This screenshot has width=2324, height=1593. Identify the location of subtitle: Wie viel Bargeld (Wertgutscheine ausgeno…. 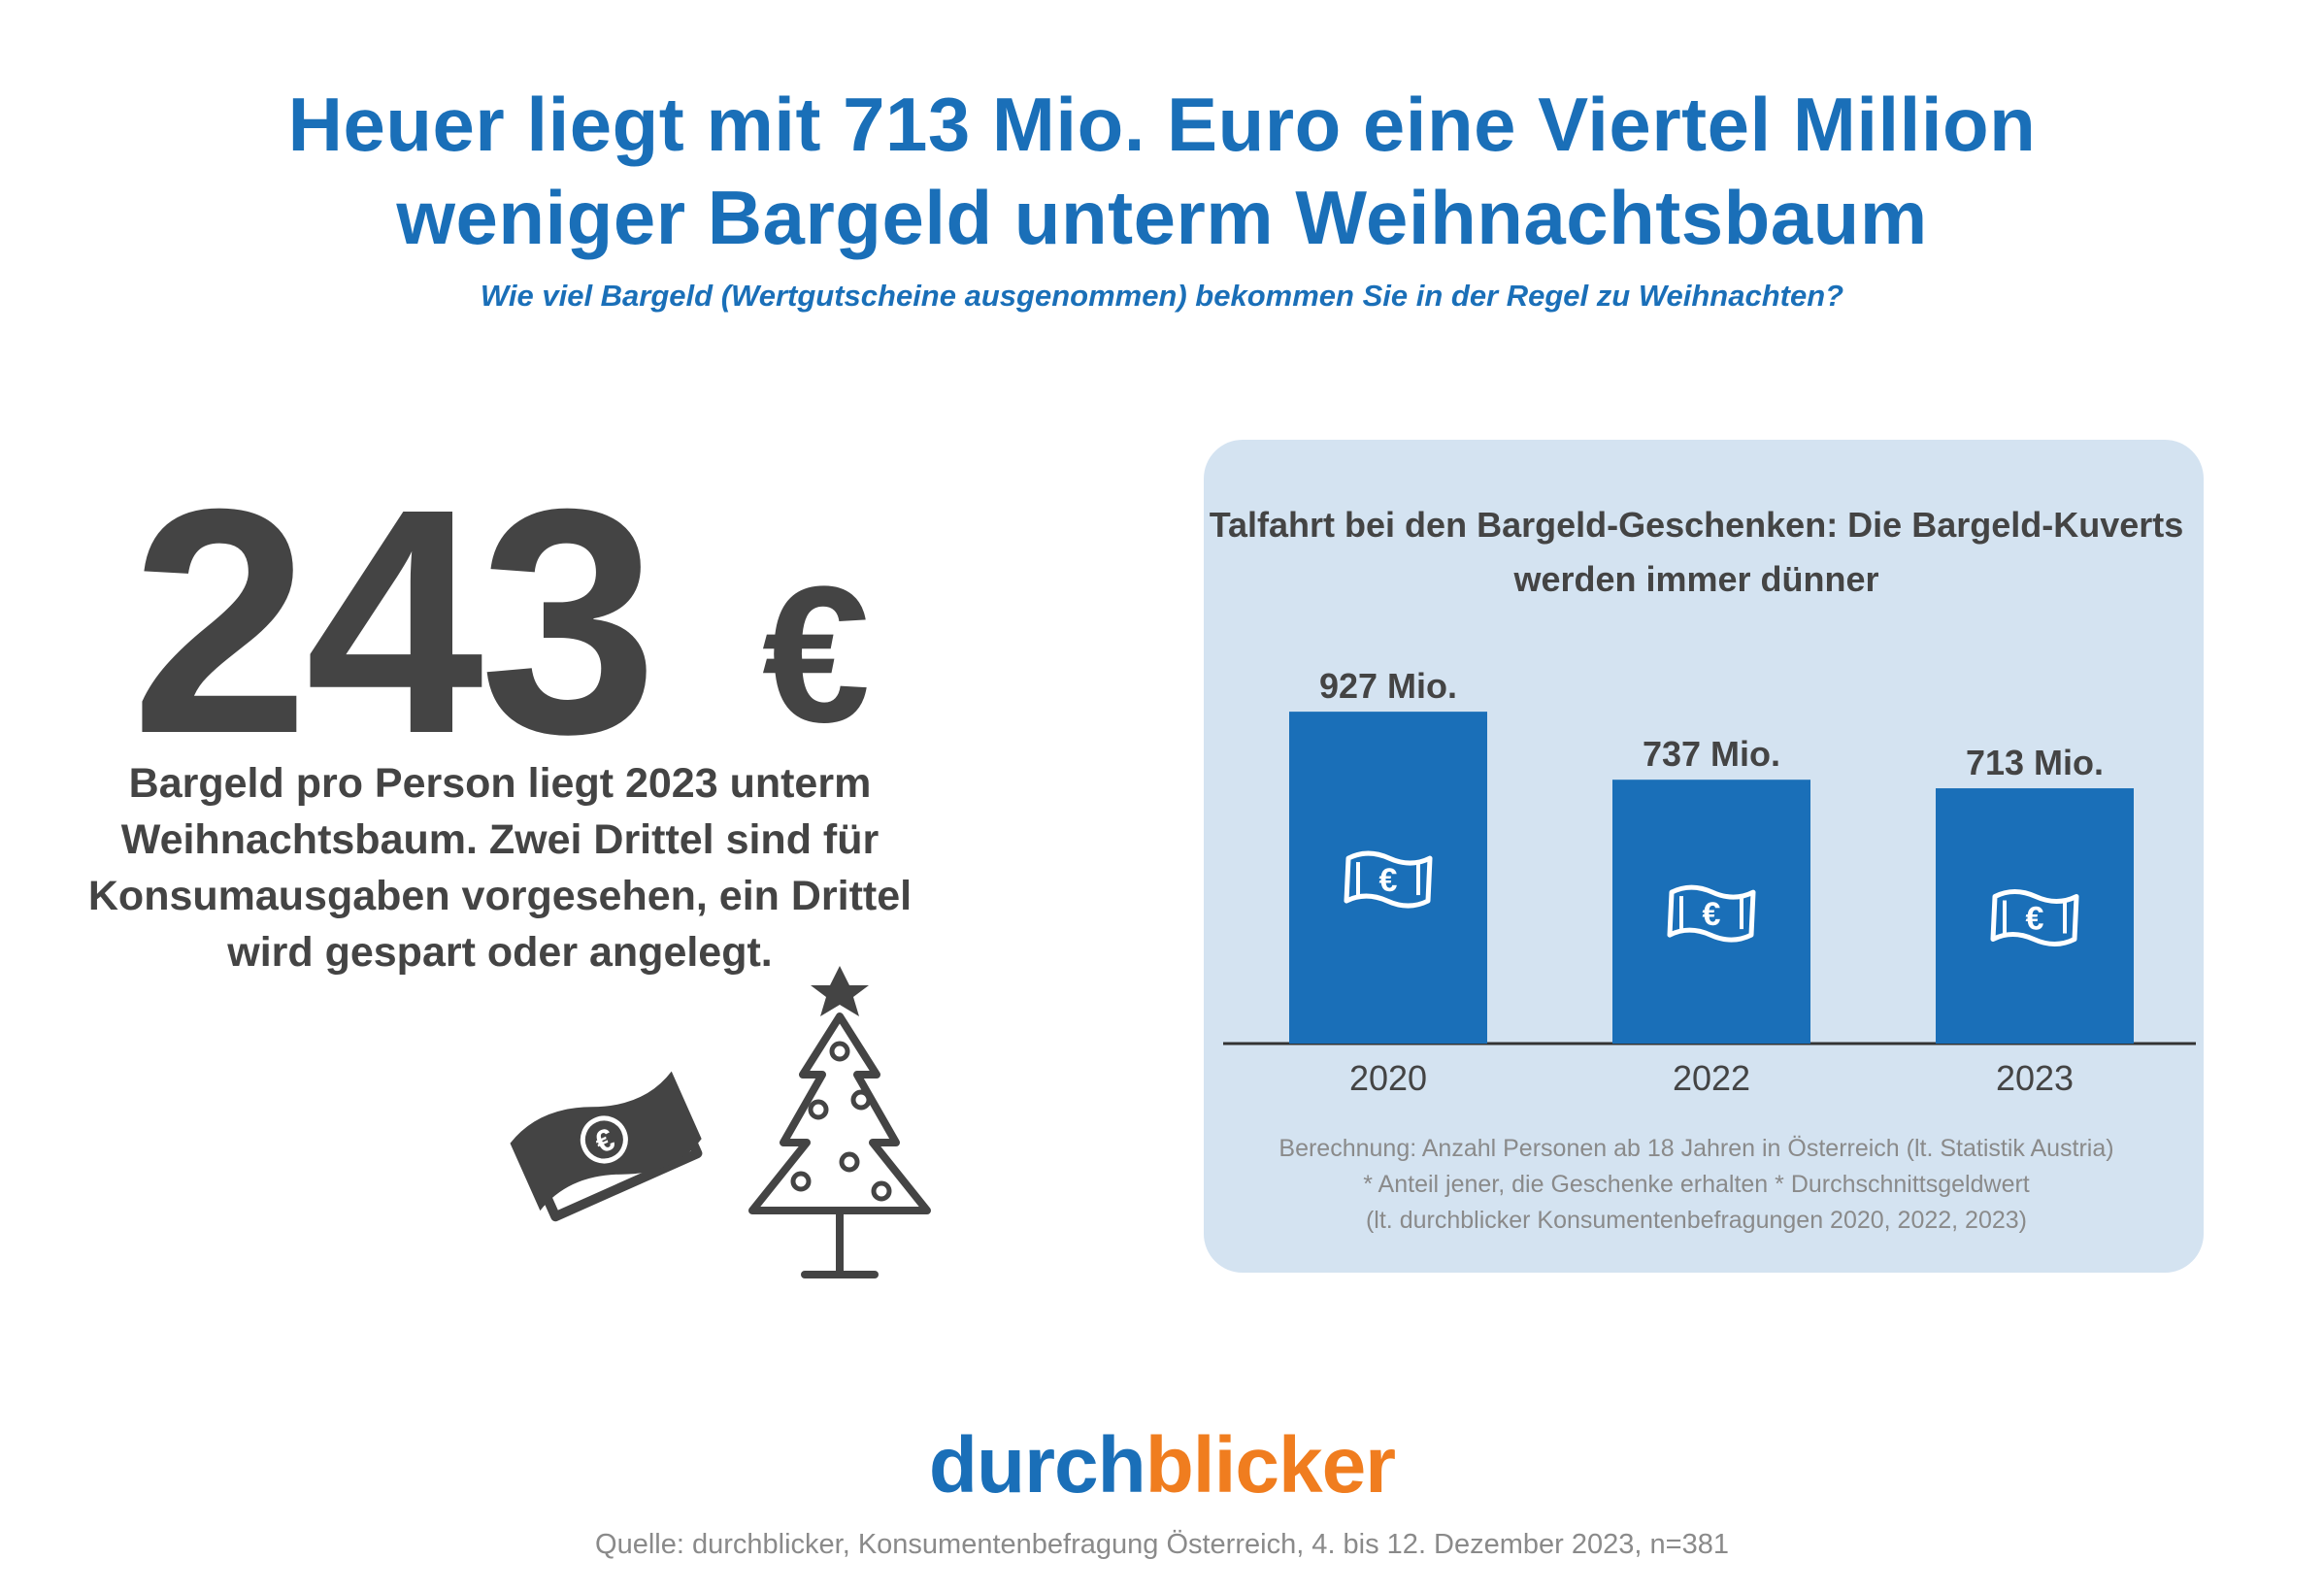
(1162, 296).